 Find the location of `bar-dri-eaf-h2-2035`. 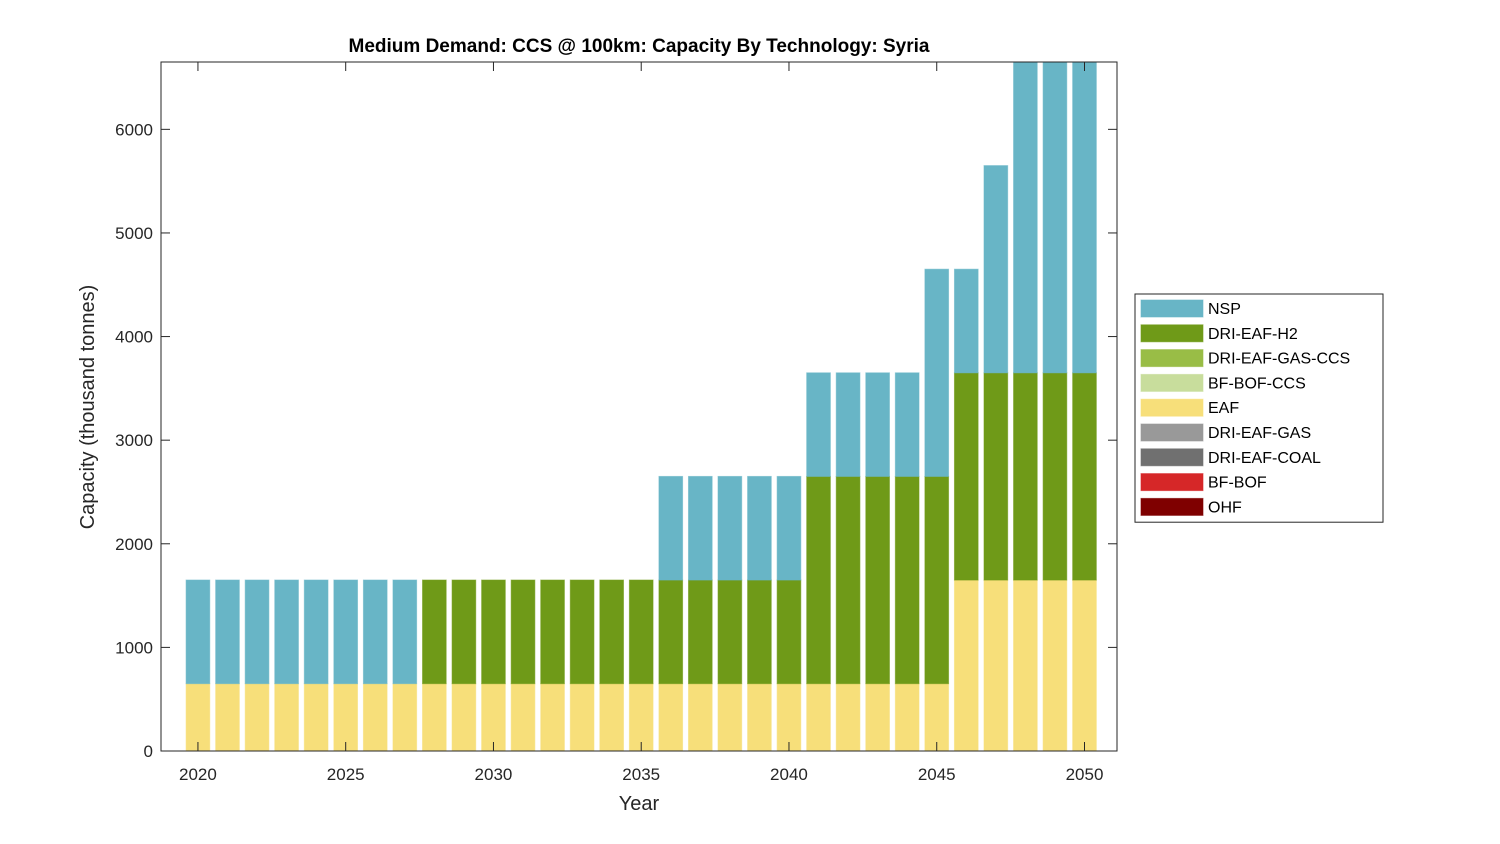

bar-dri-eaf-h2-2035 is located at coordinates (641, 632).